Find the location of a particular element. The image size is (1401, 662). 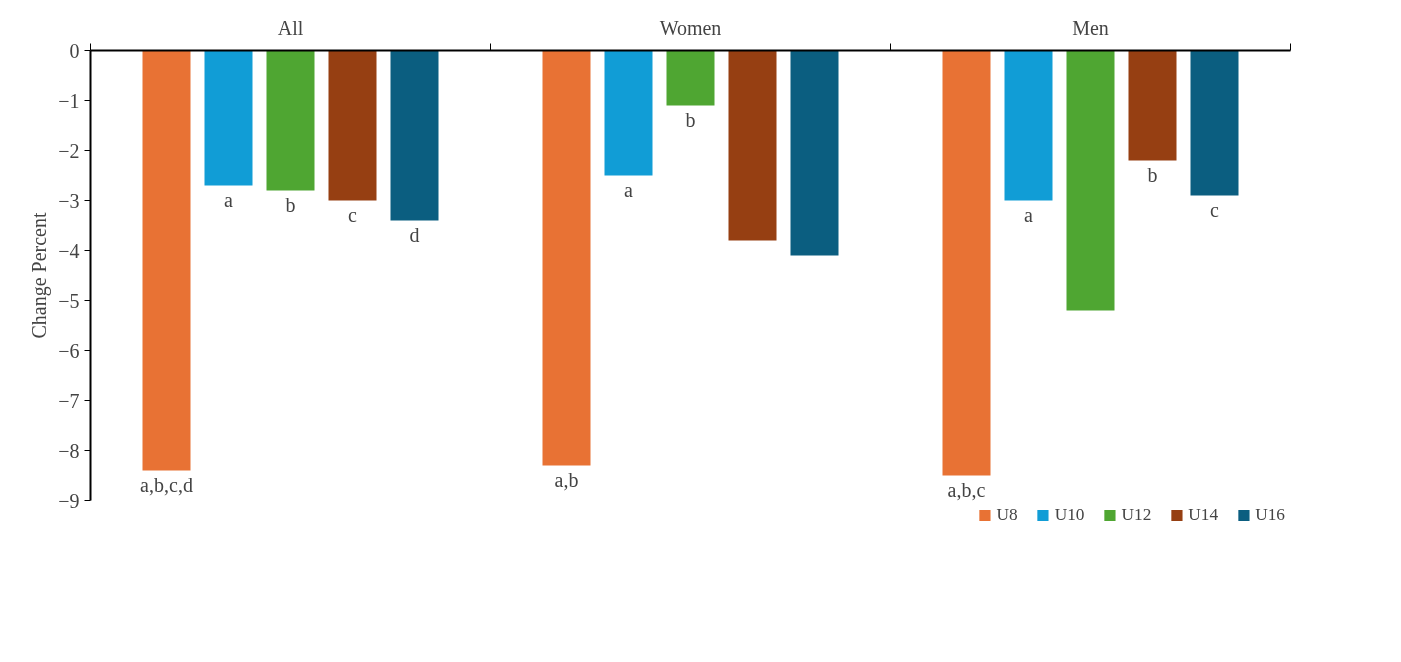

data-label: d is located at coordinates (414, 234).